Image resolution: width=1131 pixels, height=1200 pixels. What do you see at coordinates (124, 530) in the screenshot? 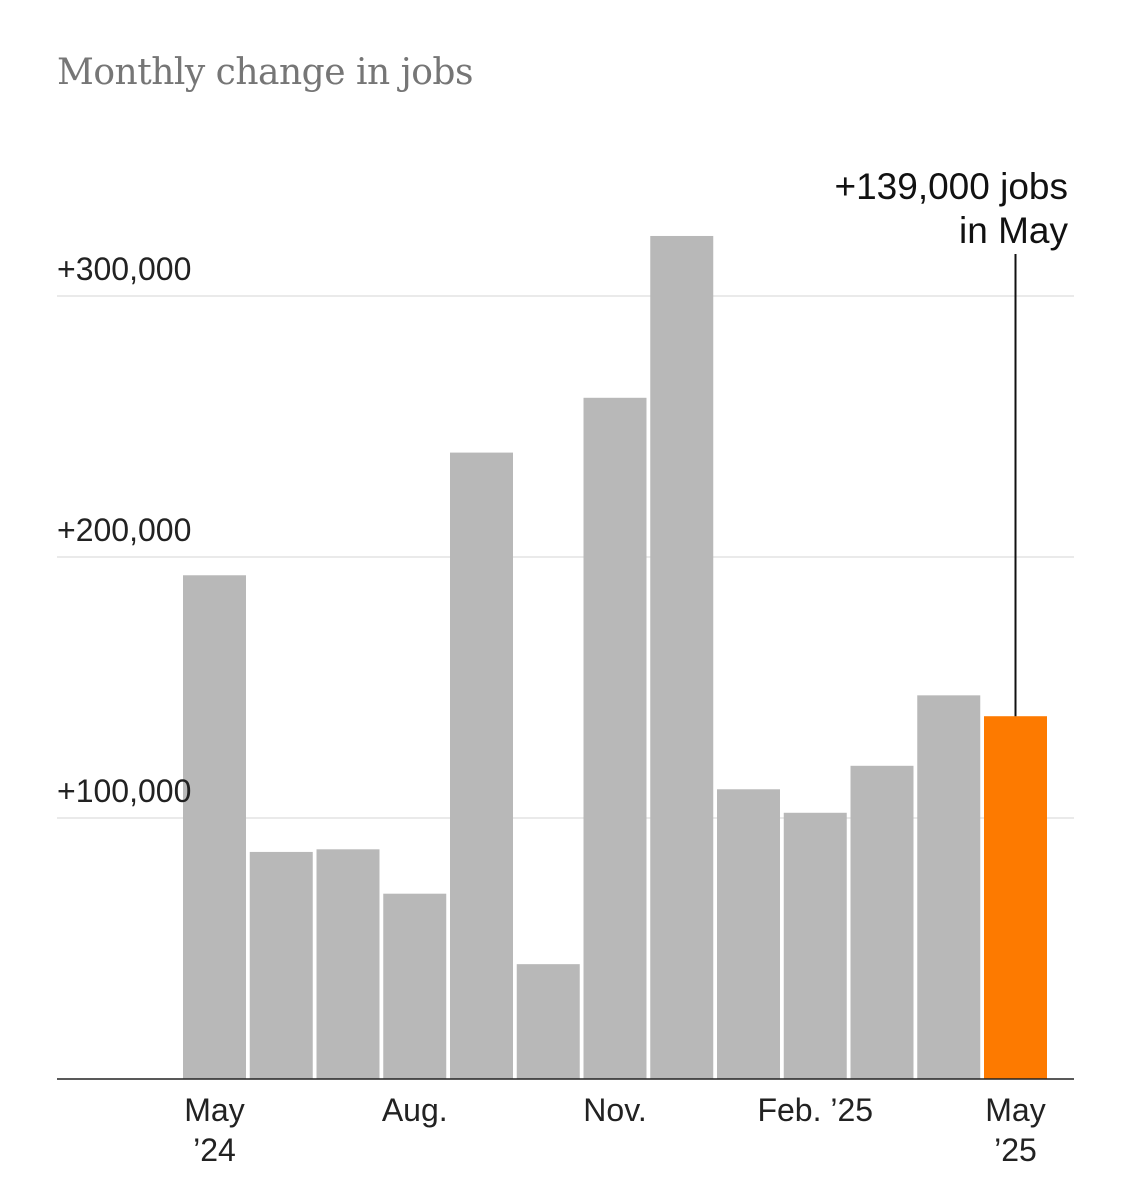
I see `y-tick-label: +200,000` at bounding box center [124, 530].